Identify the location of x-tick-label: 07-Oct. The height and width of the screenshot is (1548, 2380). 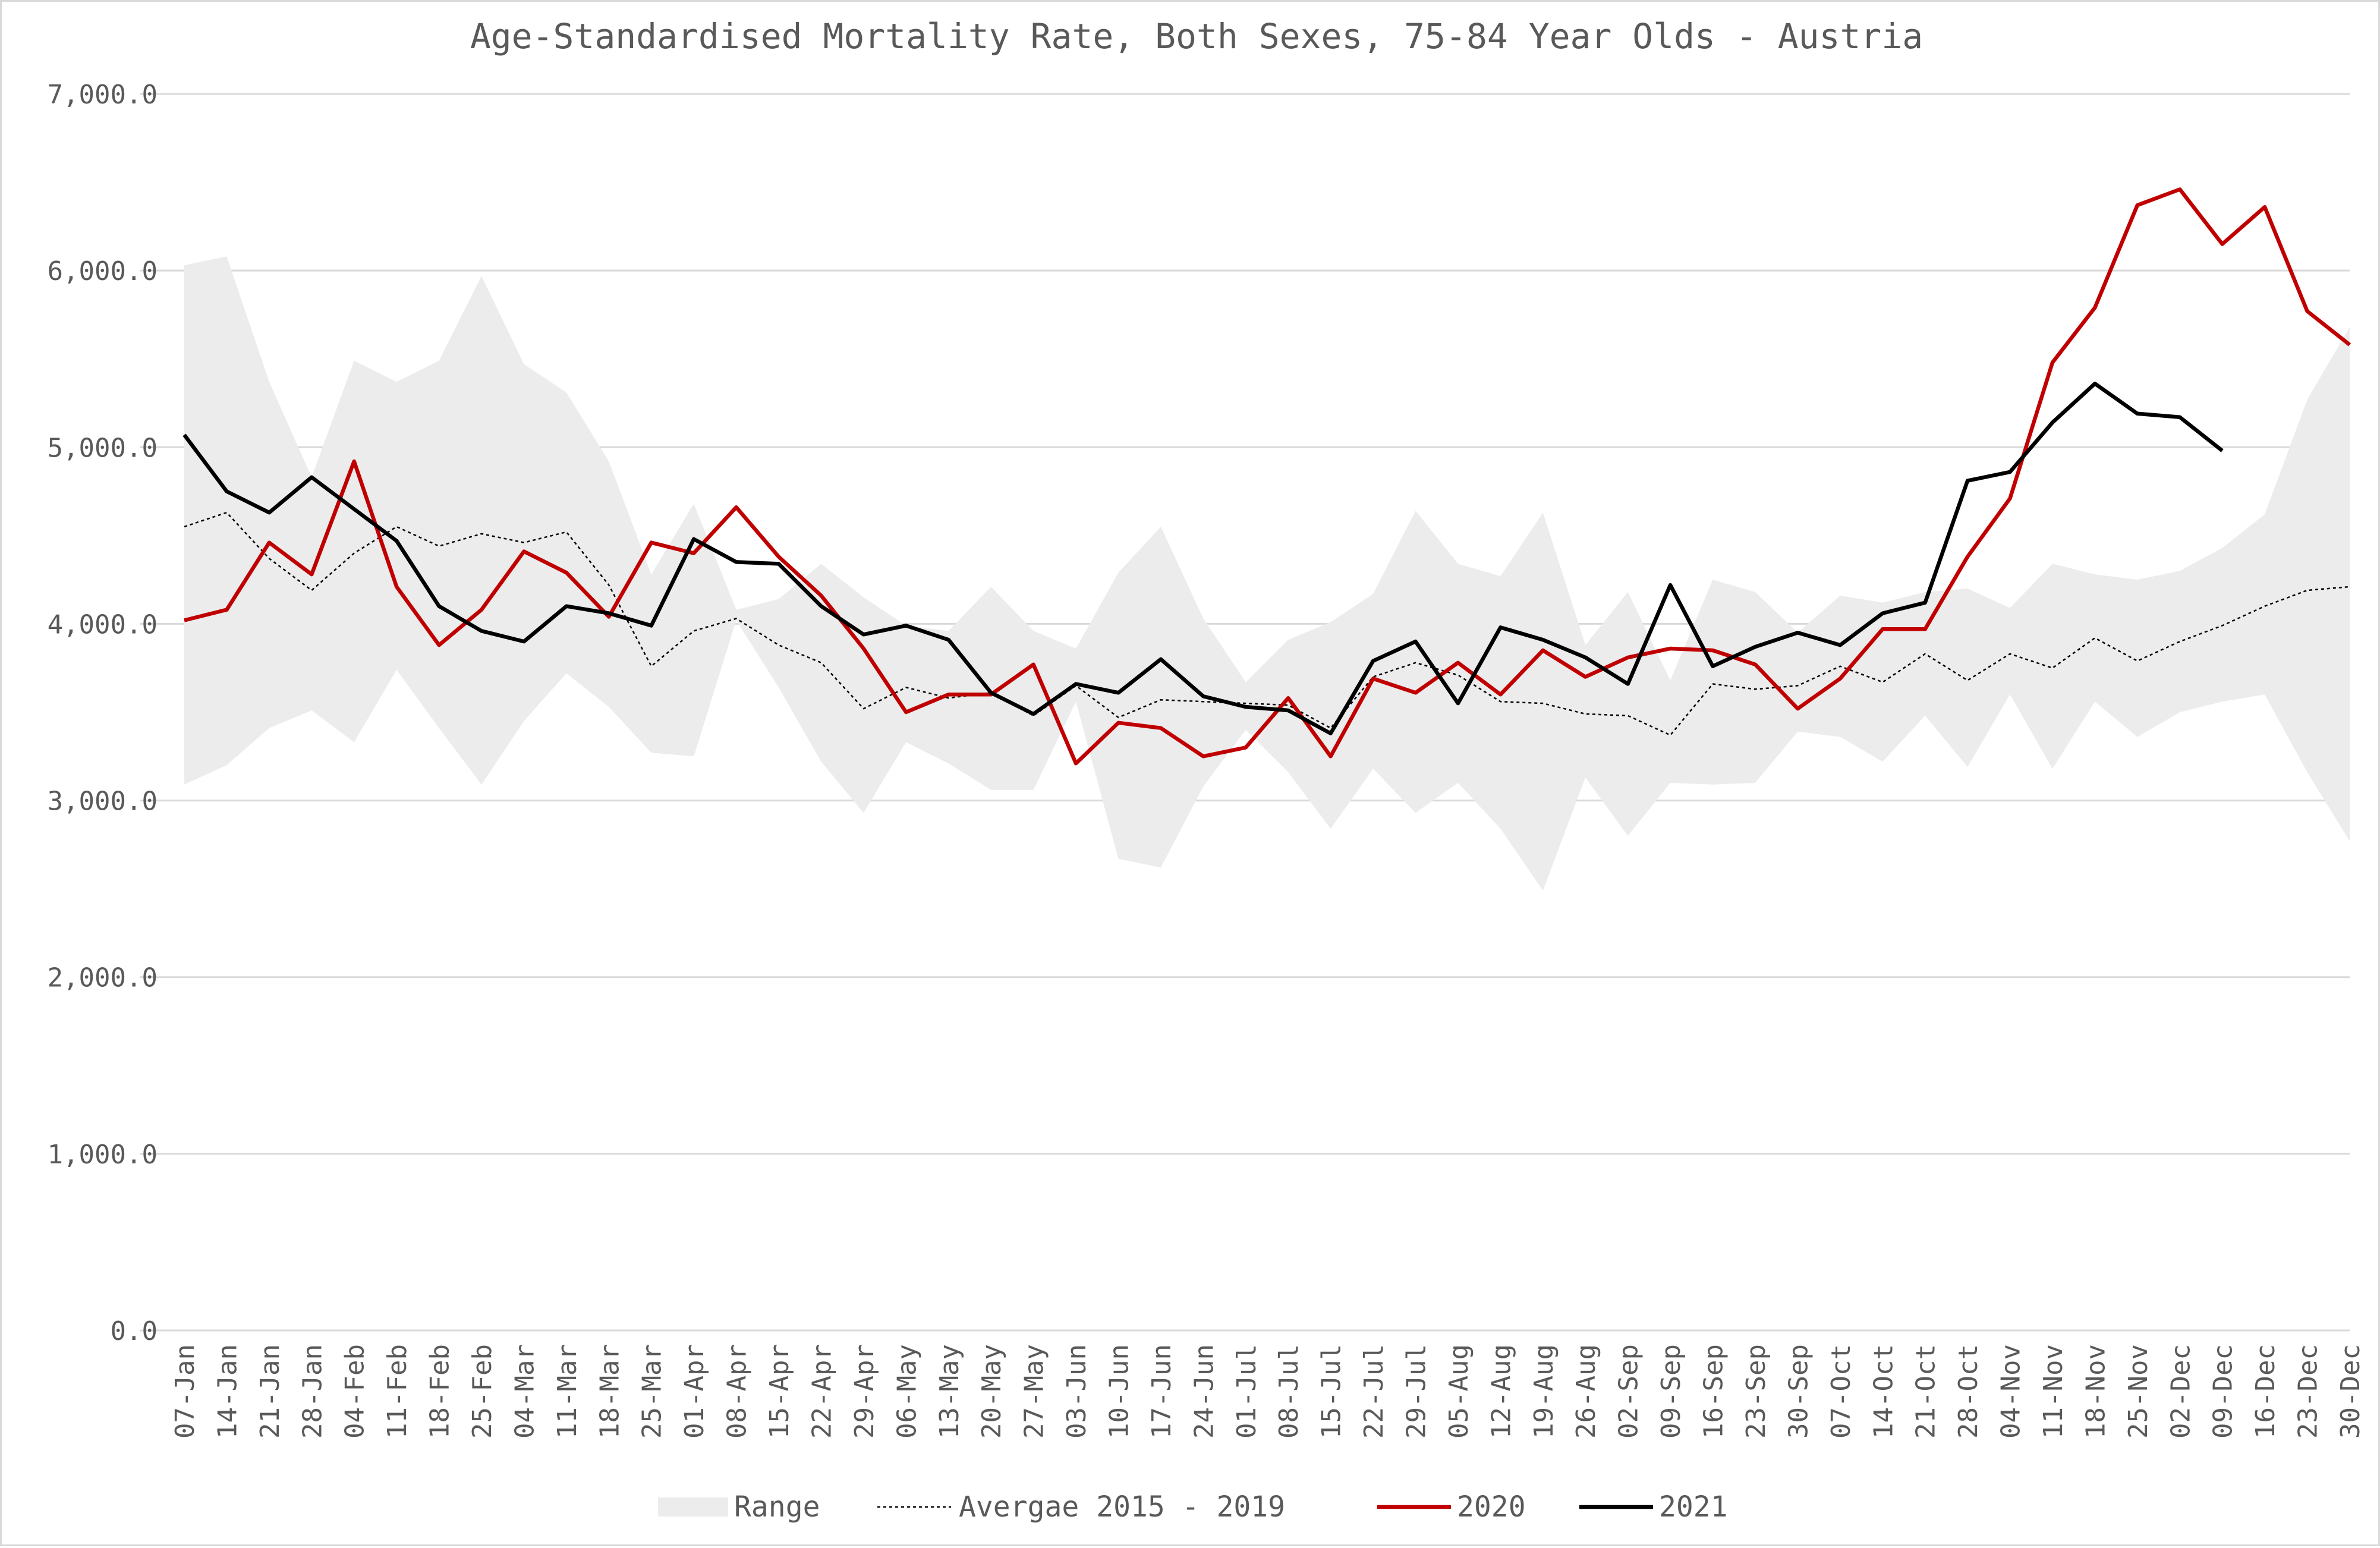
(1841, 1391).